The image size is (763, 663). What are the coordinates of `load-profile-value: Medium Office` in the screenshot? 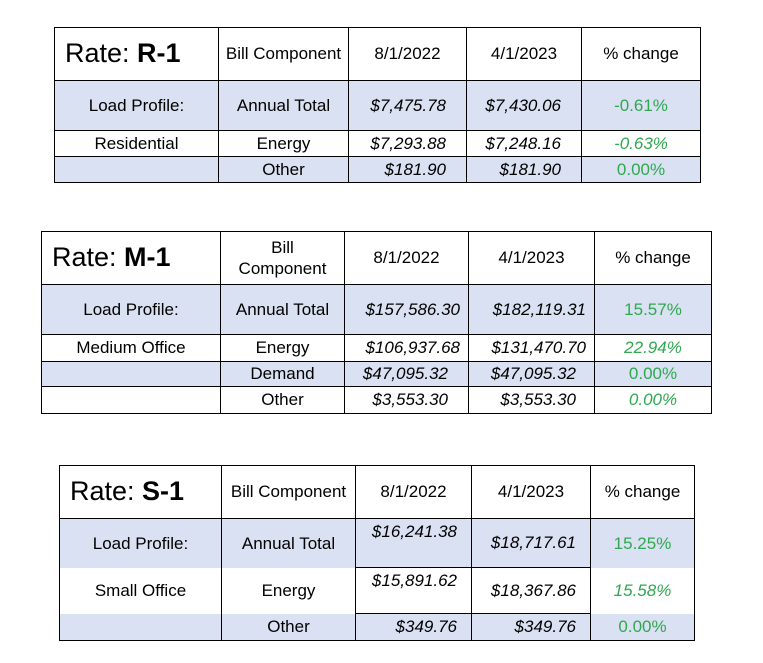 It's located at (131, 348).